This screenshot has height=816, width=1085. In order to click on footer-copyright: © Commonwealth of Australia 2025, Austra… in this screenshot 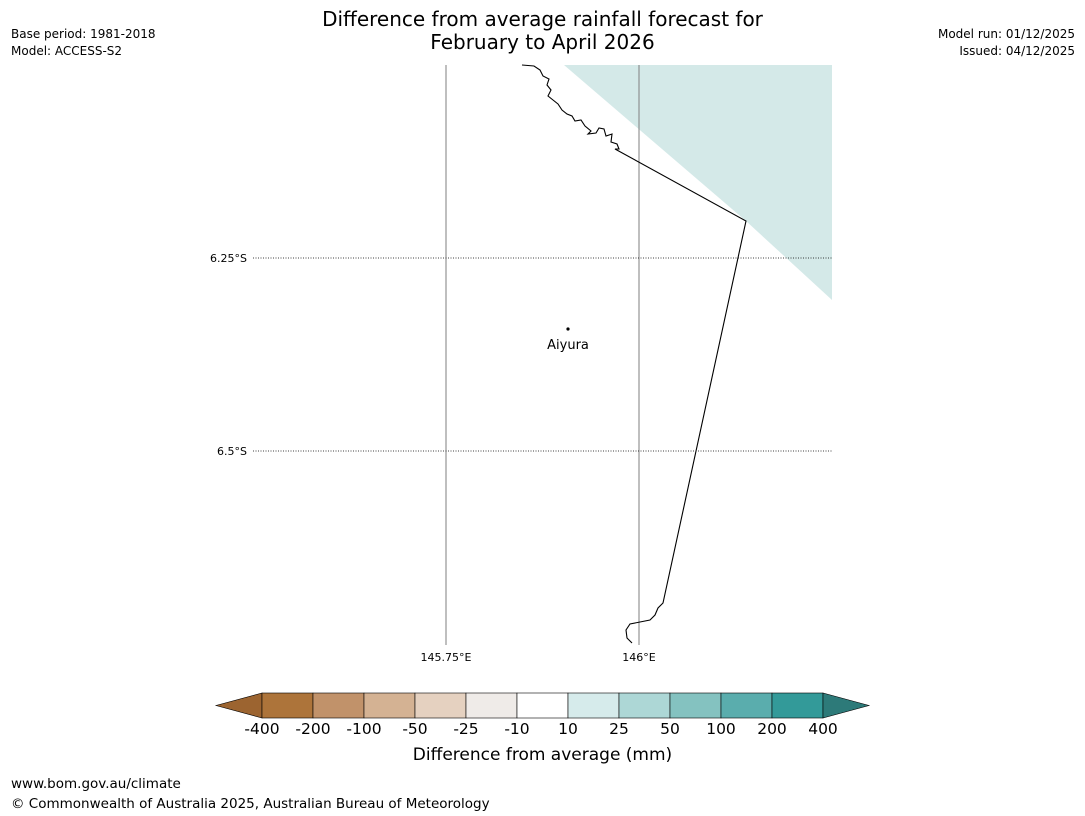, I will do `click(250, 804)`.